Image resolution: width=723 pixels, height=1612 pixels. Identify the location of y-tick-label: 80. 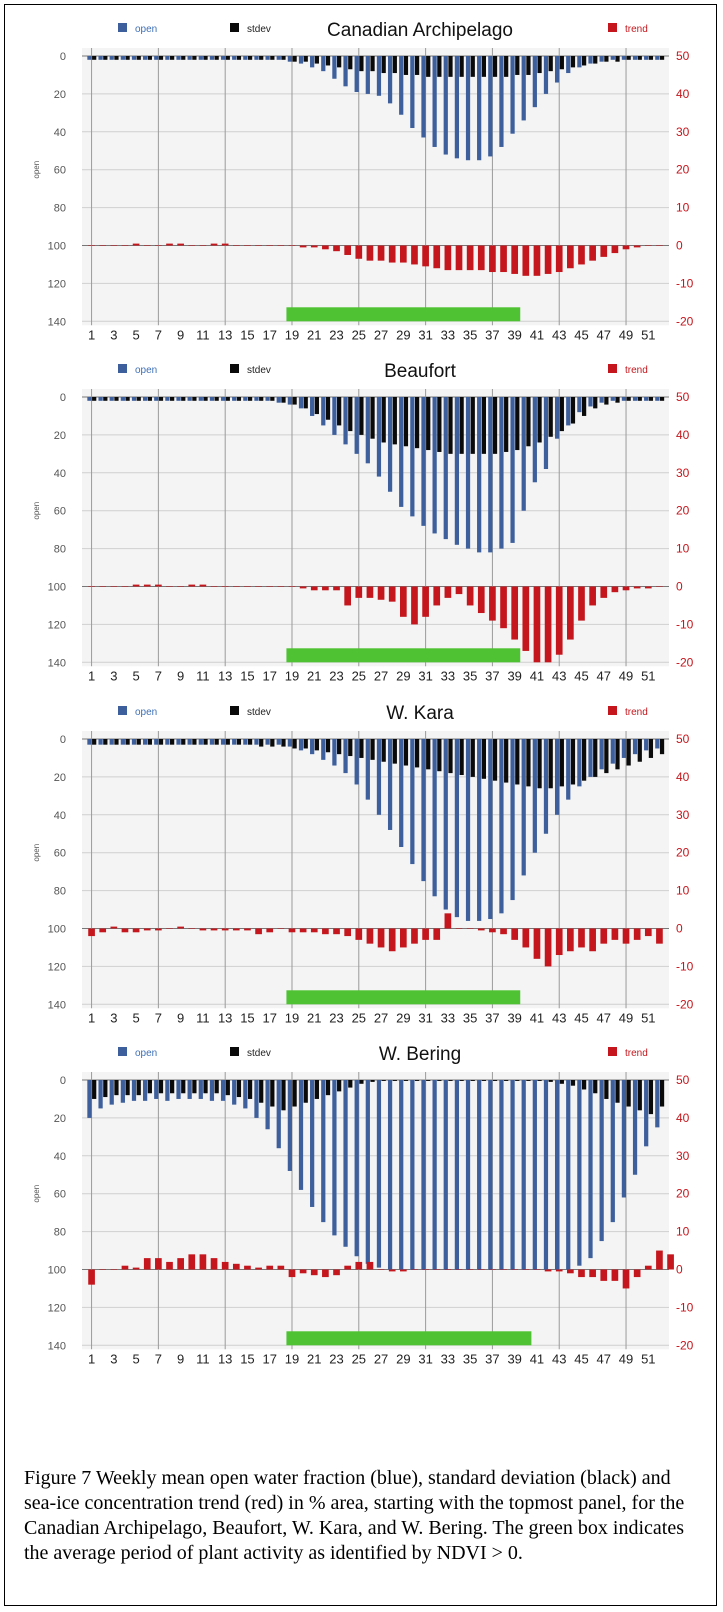
(60, 209).